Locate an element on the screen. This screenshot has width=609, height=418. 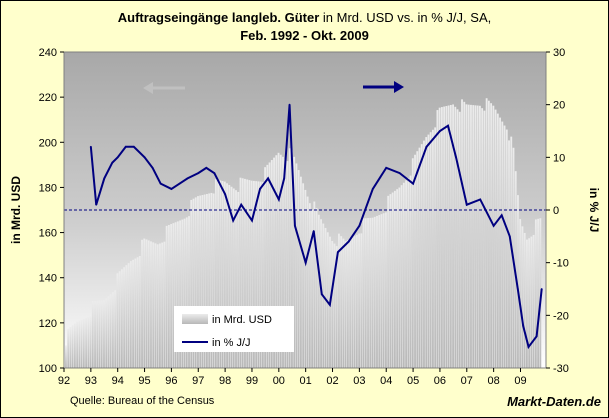
y-axis-left-label: in Mrd. USD is located at coordinates (16, 210).